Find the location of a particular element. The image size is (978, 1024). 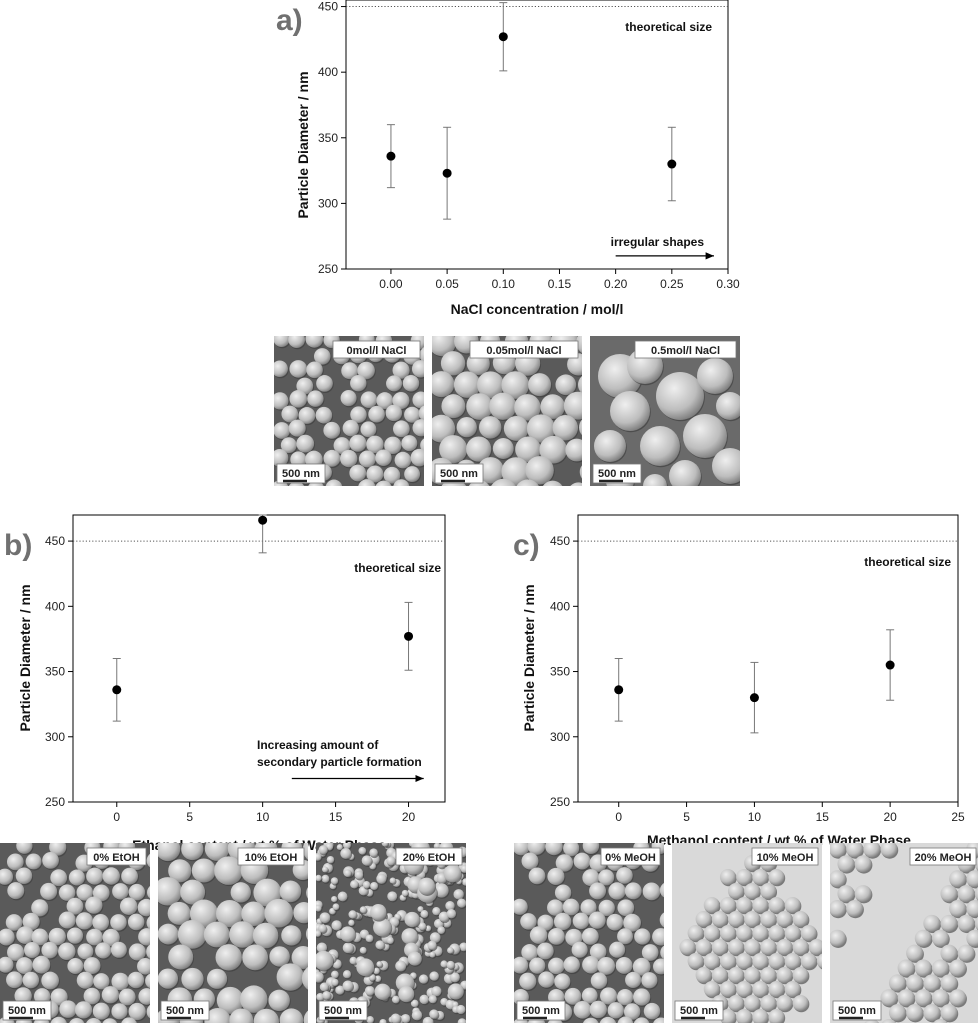

x-axis-title: NaCl concentration / mol/l is located at coordinates (537, 309).